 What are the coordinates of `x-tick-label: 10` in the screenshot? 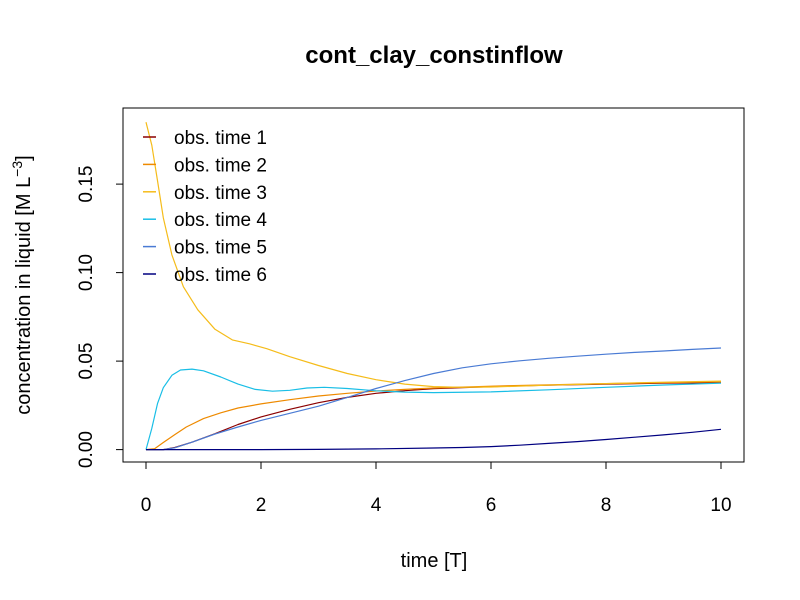 It's located at (720, 505).